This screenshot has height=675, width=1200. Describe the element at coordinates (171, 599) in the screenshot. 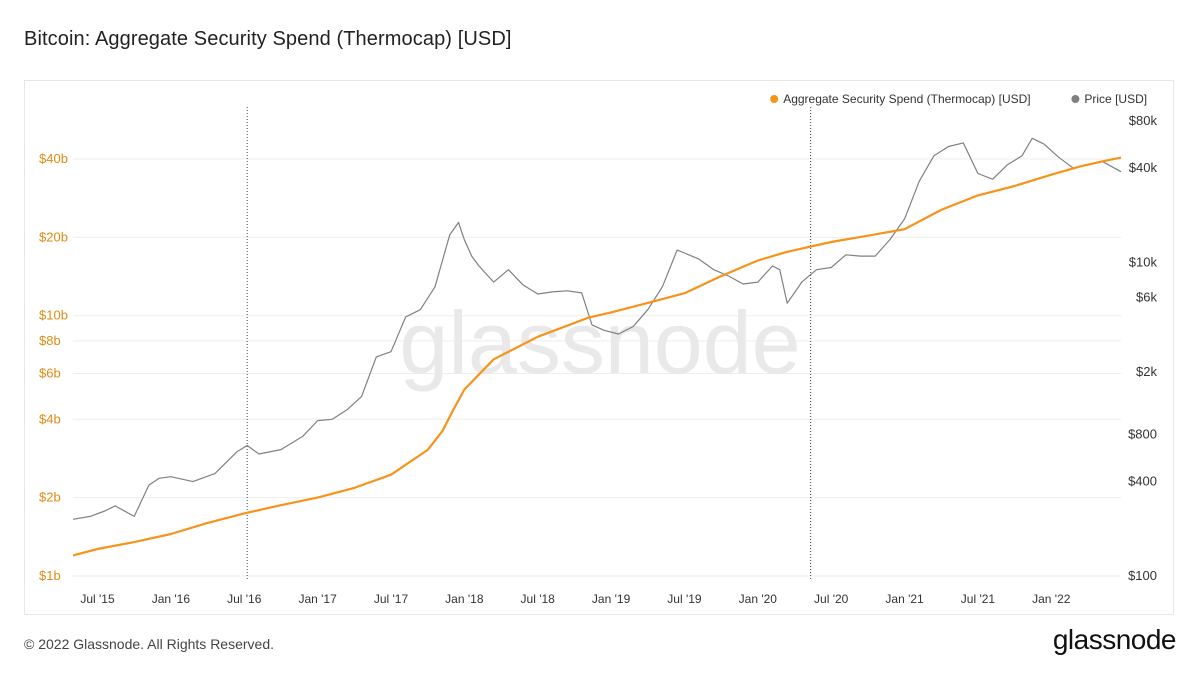

I see `x-tick-label-1: Jan '16` at that location.